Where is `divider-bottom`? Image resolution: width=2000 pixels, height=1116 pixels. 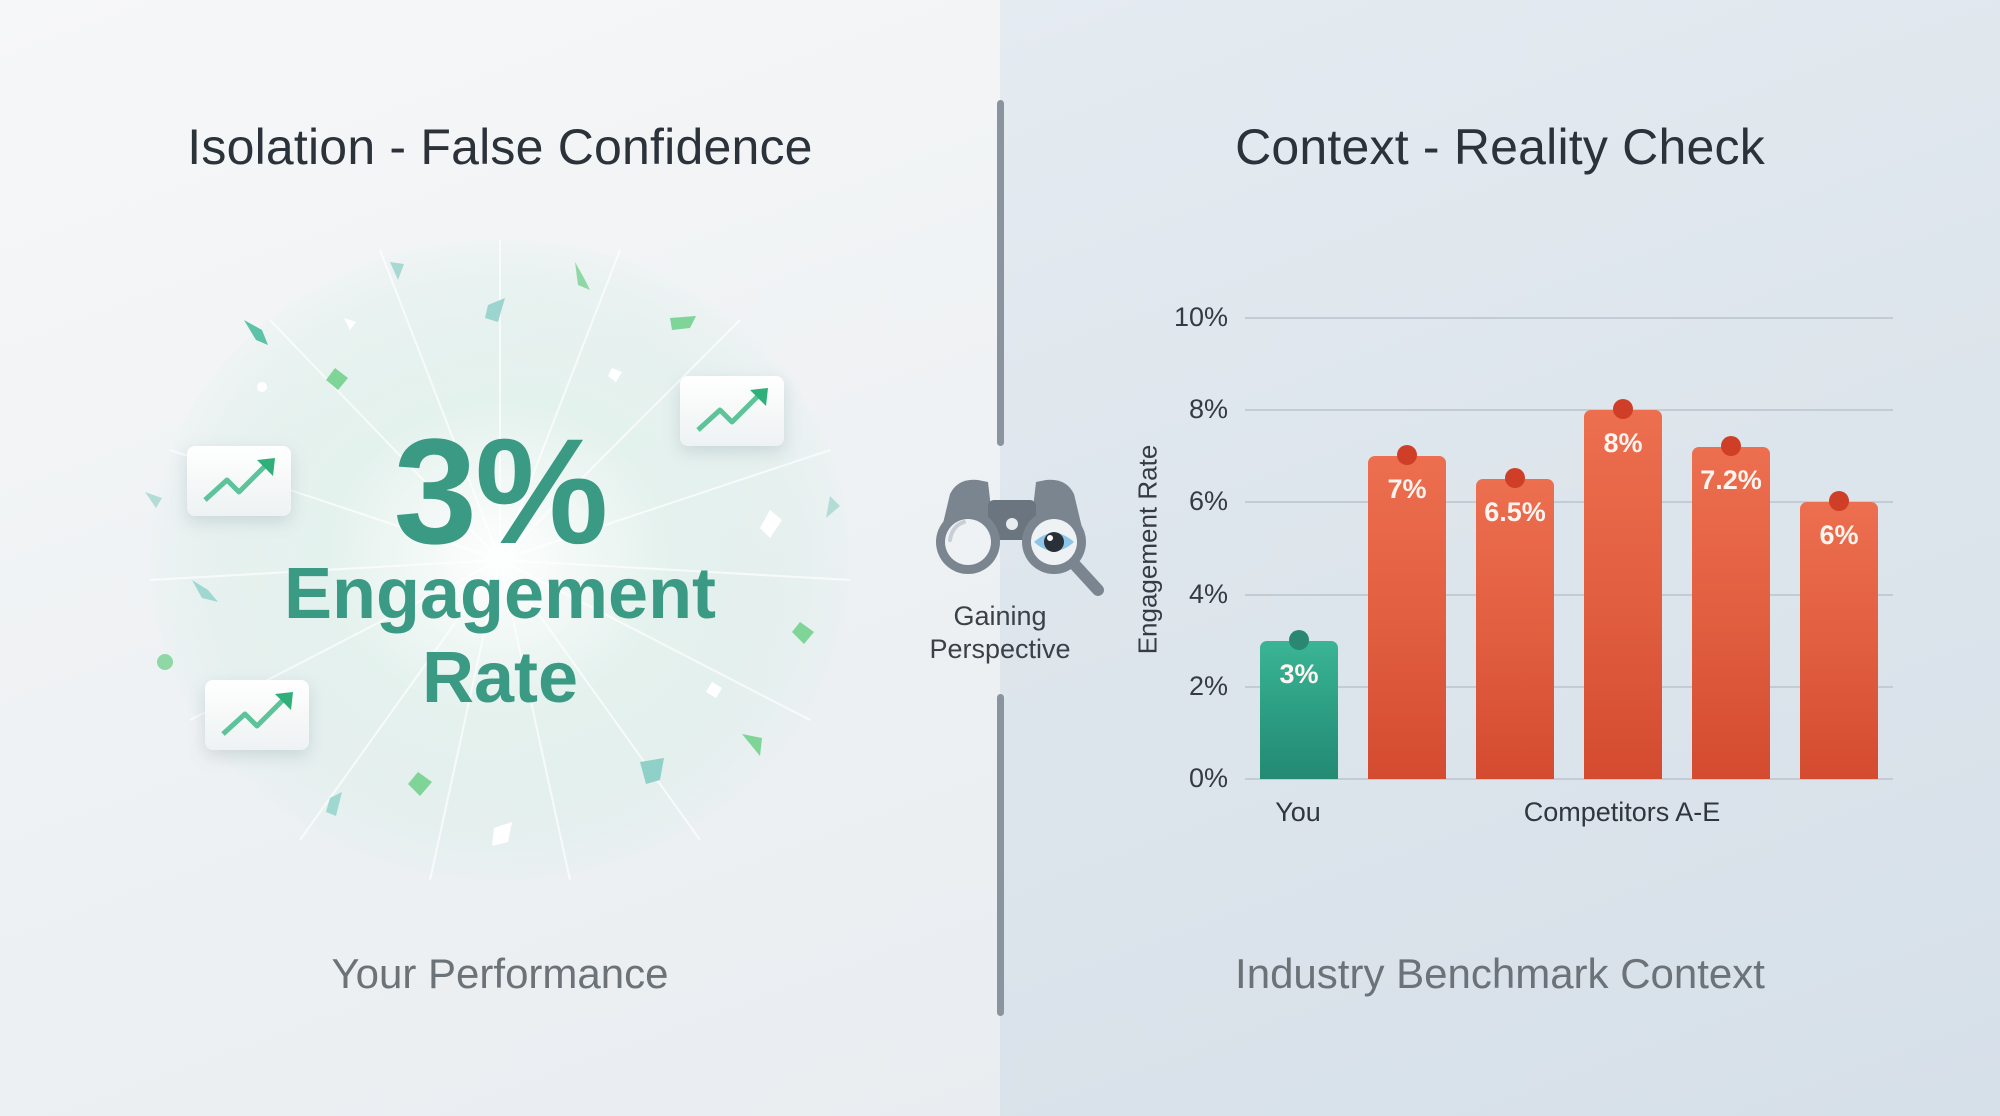 divider-bottom is located at coordinates (1000, 855).